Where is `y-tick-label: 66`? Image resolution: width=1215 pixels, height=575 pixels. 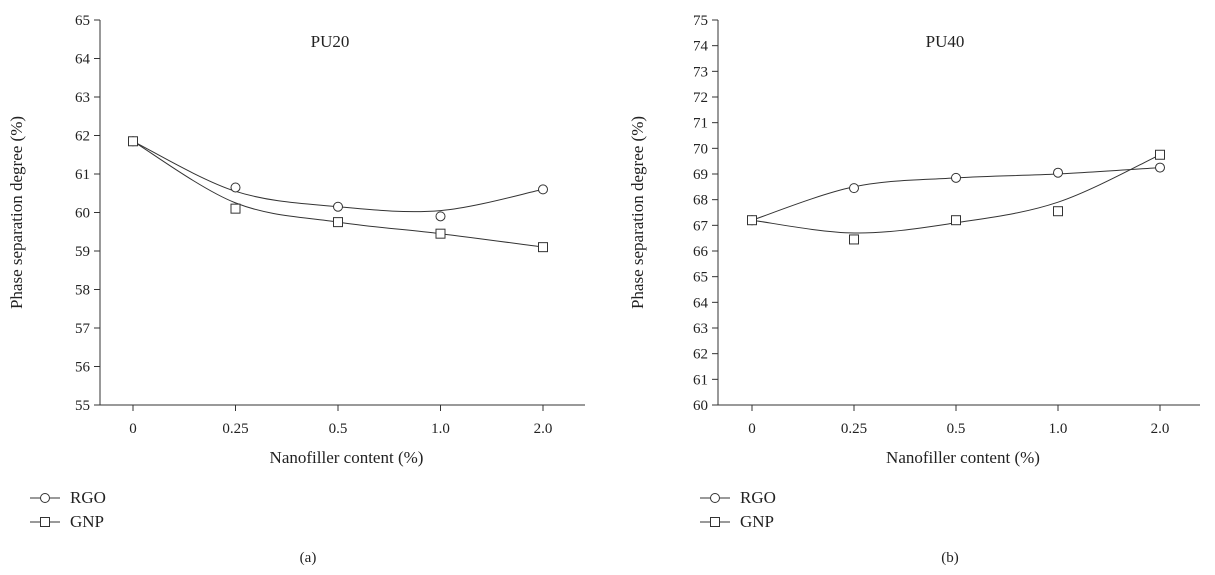 y-tick-label: 66 is located at coordinates (701, 252).